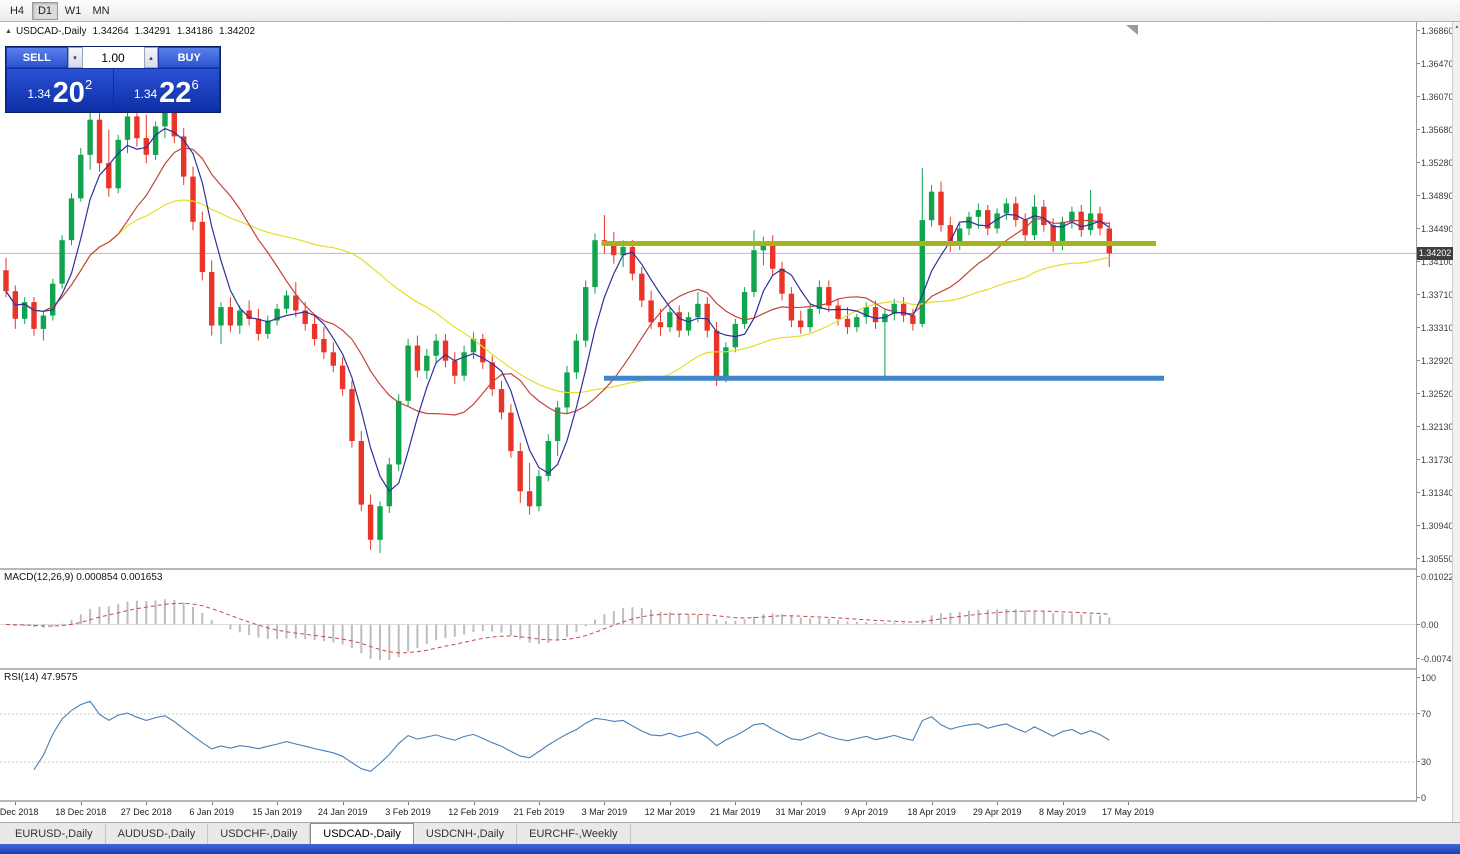 The width and height of the screenshot is (1460, 854). What do you see at coordinates (1435, 360) in the screenshot?
I see `price-axis-label: 1.32920` at bounding box center [1435, 360].